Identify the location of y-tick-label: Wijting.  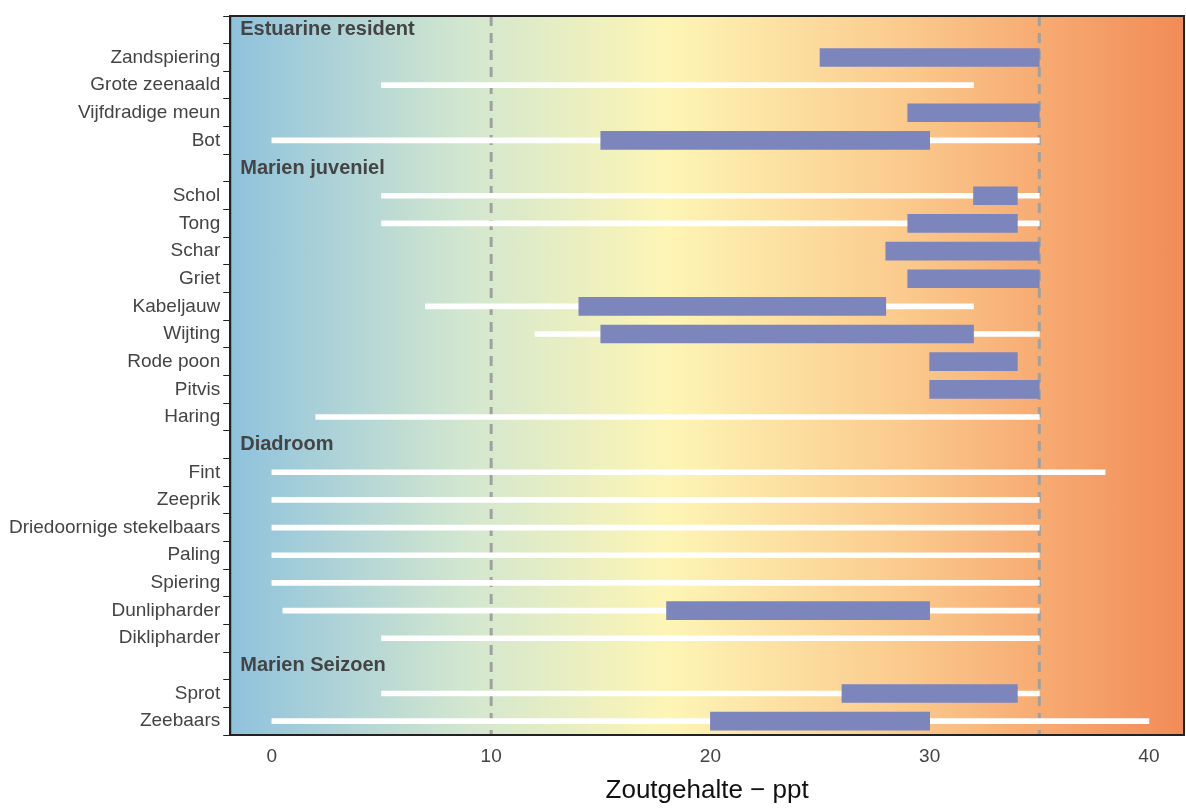
(192, 333).